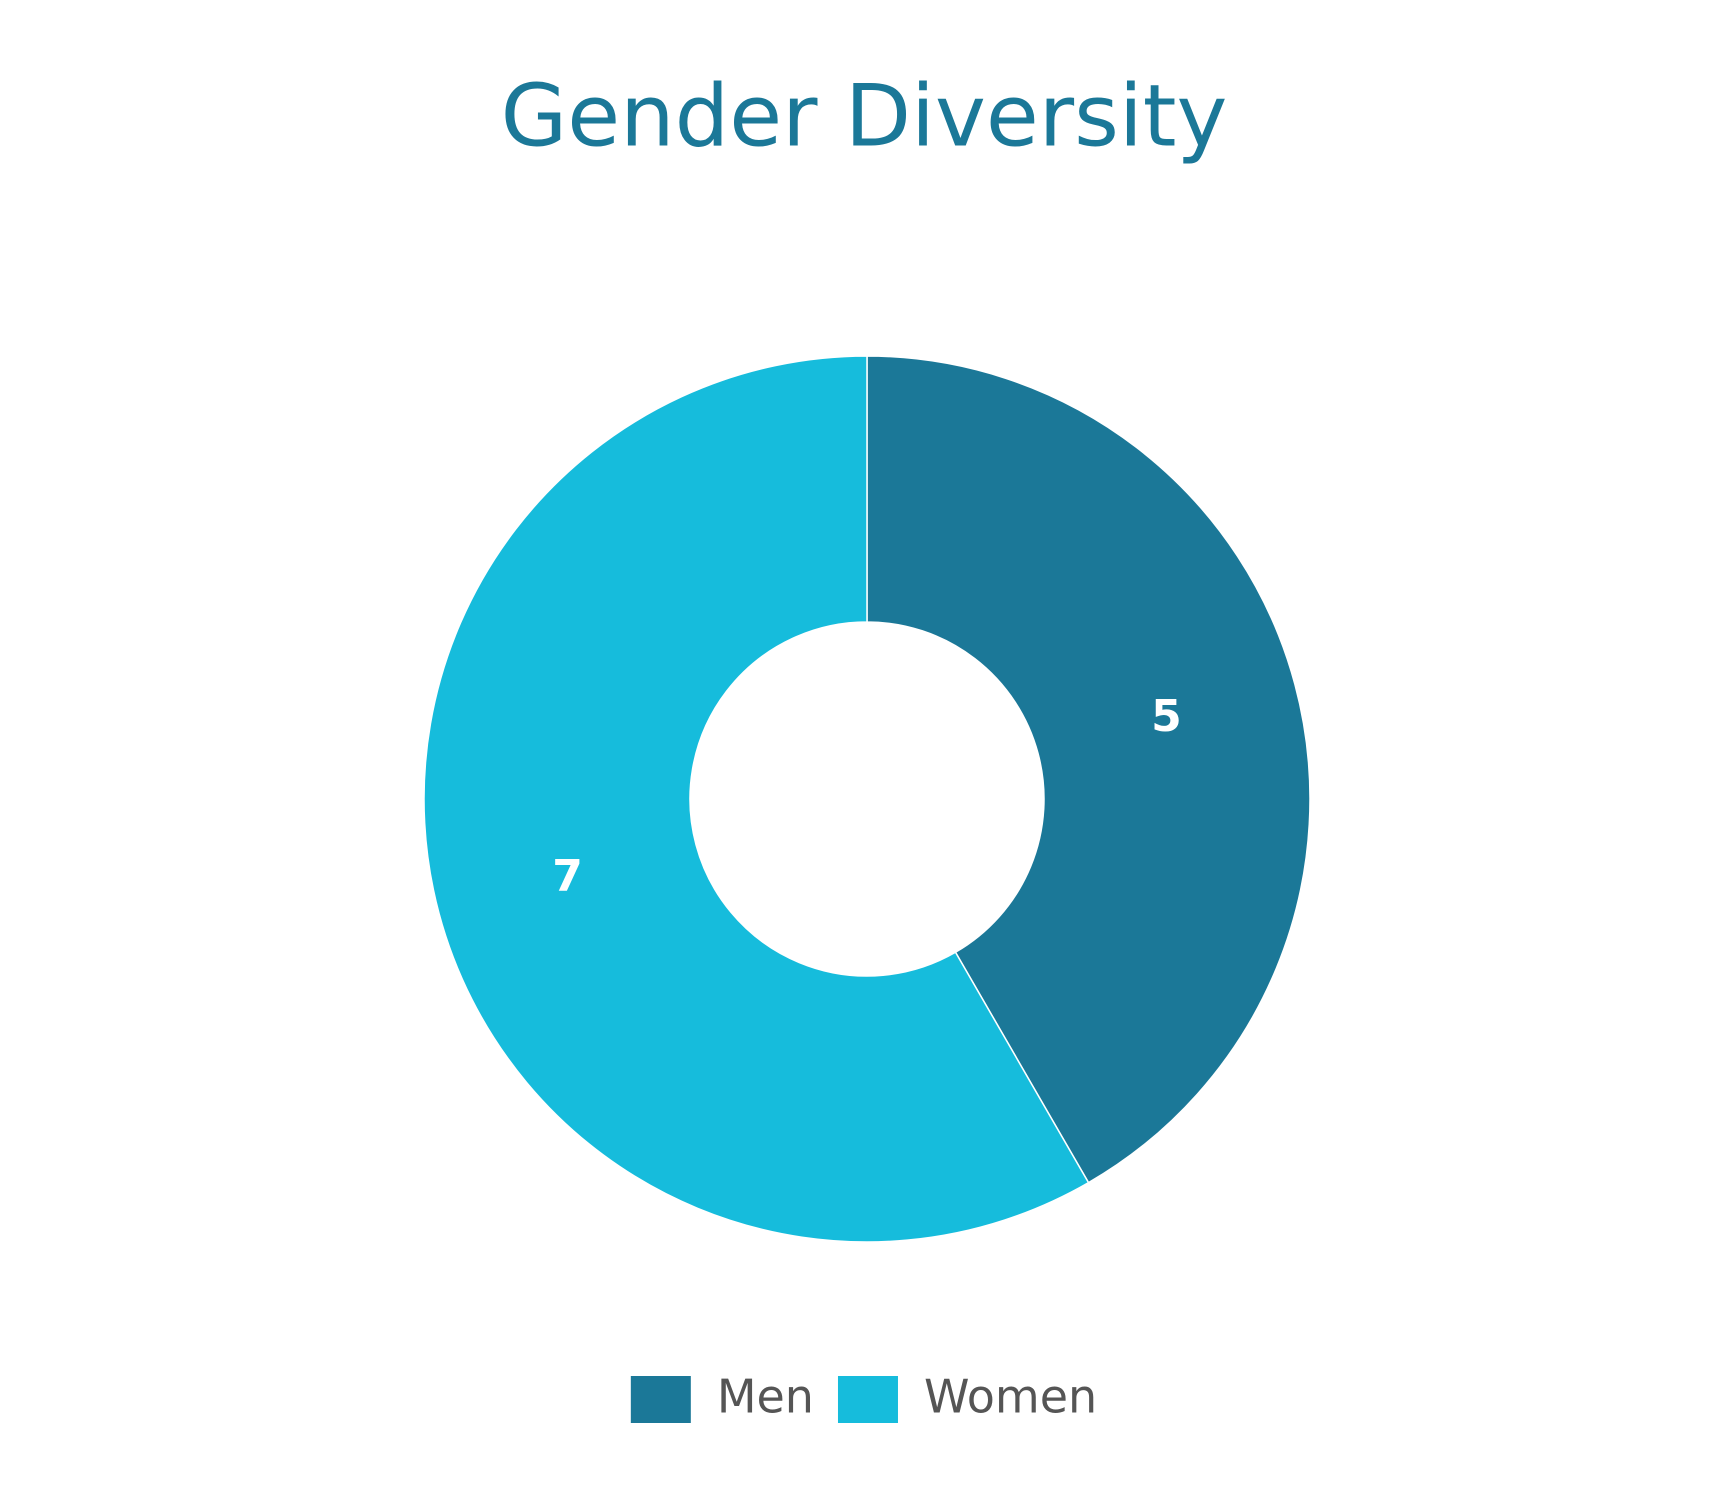 The height and width of the screenshot is (1494, 1728). Describe the element at coordinates (1088, 769) in the screenshot. I see `slice` at that location.